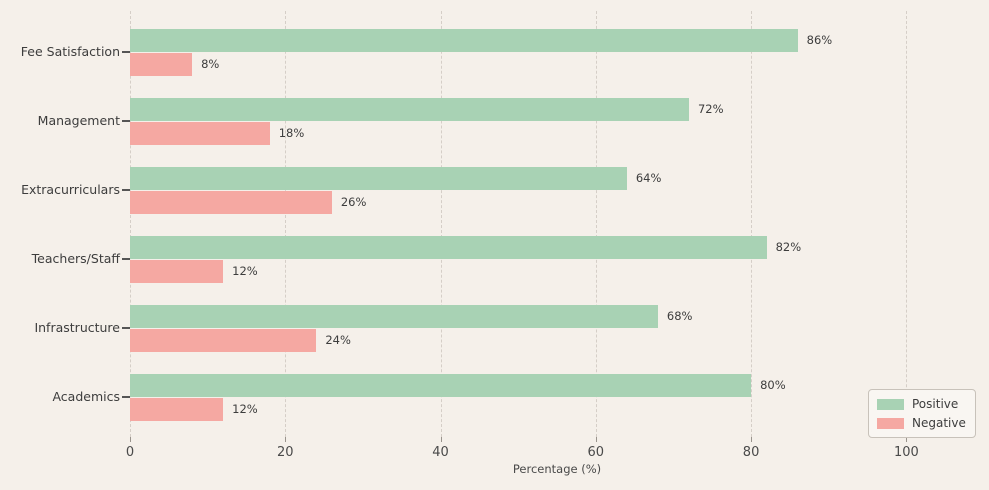 This screenshot has height=490, width=989. I want to click on value-label-negative-5: 12%, so click(245, 409).